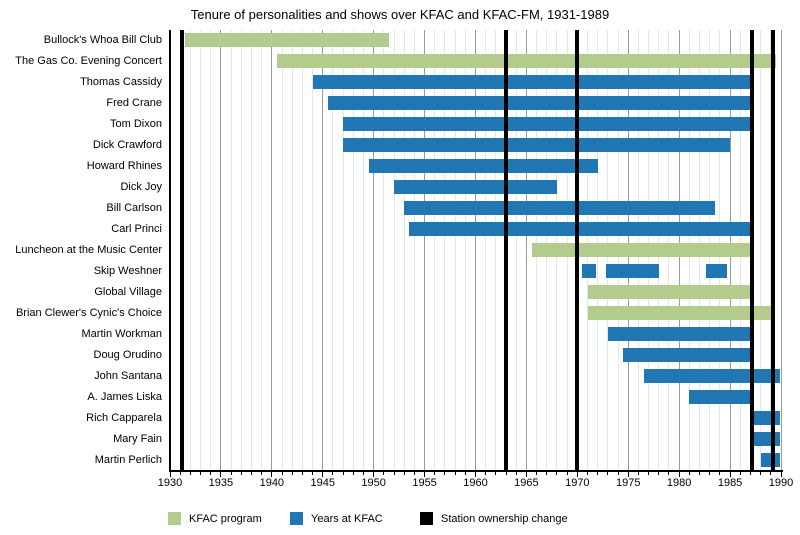 This screenshot has height=535, width=800. What do you see at coordinates (343, 250) in the screenshot?
I see `gridline-1947` at bounding box center [343, 250].